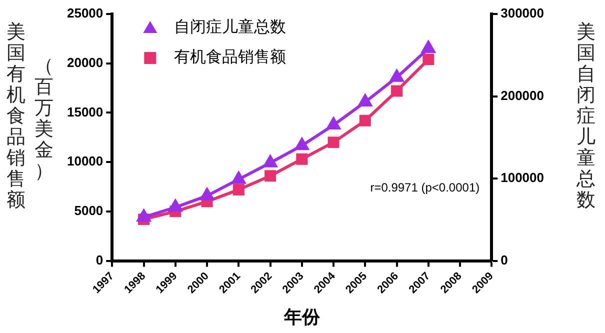 Image resolution: width=605 pixels, height=333 pixels. I want to click on legend-label: 有机食品销售额, so click(230, 56).